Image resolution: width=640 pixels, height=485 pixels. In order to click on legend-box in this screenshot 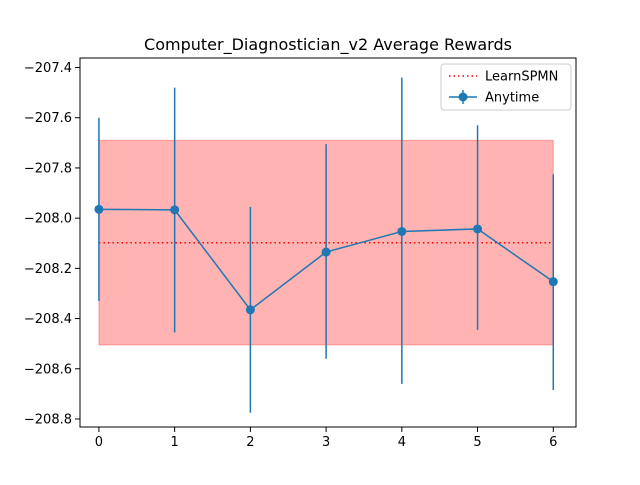, I will do `click(506, 87)`.